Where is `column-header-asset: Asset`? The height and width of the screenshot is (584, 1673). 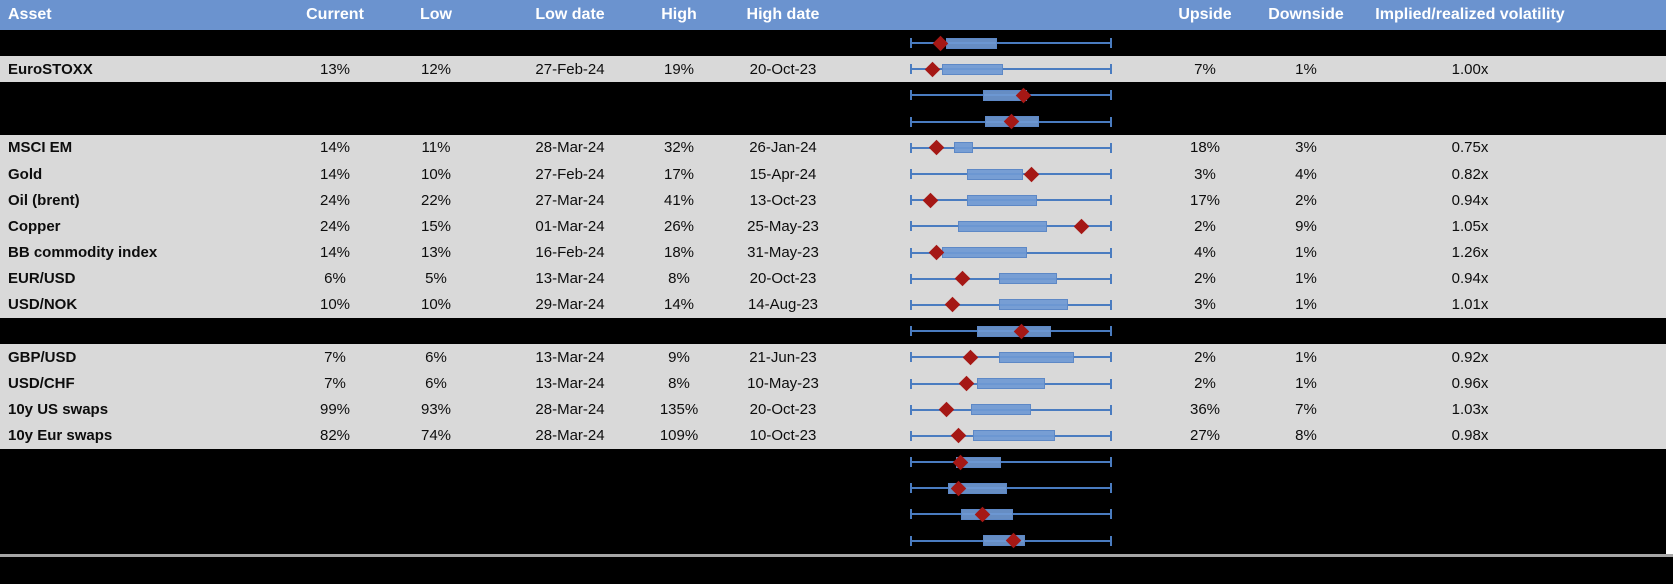
column-header-asset: Asset is located at coordinates (30, 14).